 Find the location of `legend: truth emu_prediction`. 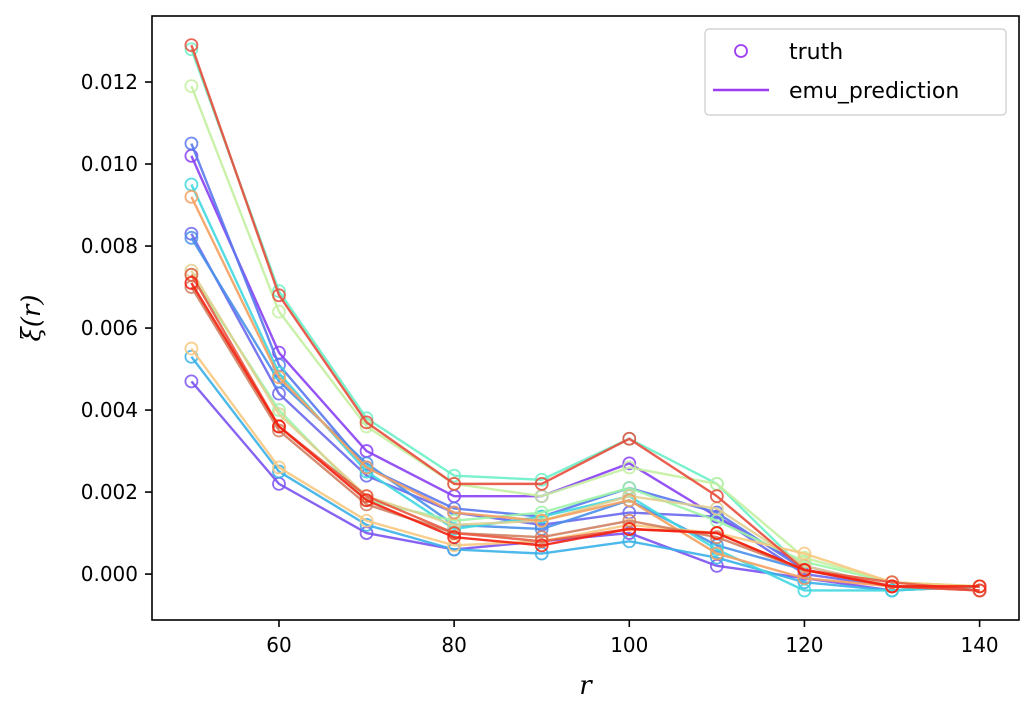

legend: truth emu_prediction is located at coordinates (855, 72).